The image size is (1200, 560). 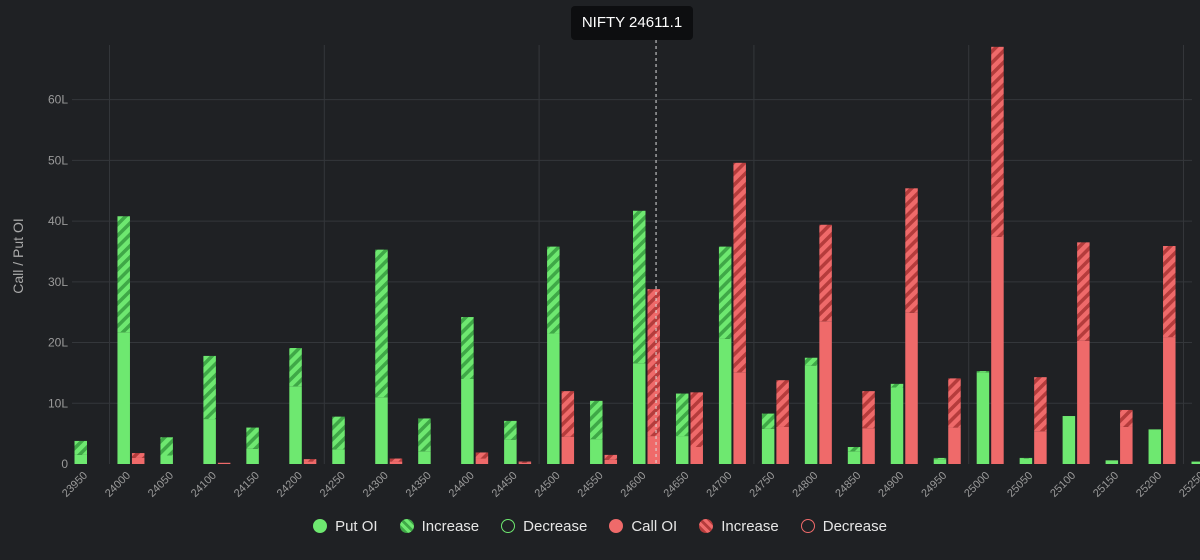 I want to click on legend-label: Increase, so click(x=450, y=526).